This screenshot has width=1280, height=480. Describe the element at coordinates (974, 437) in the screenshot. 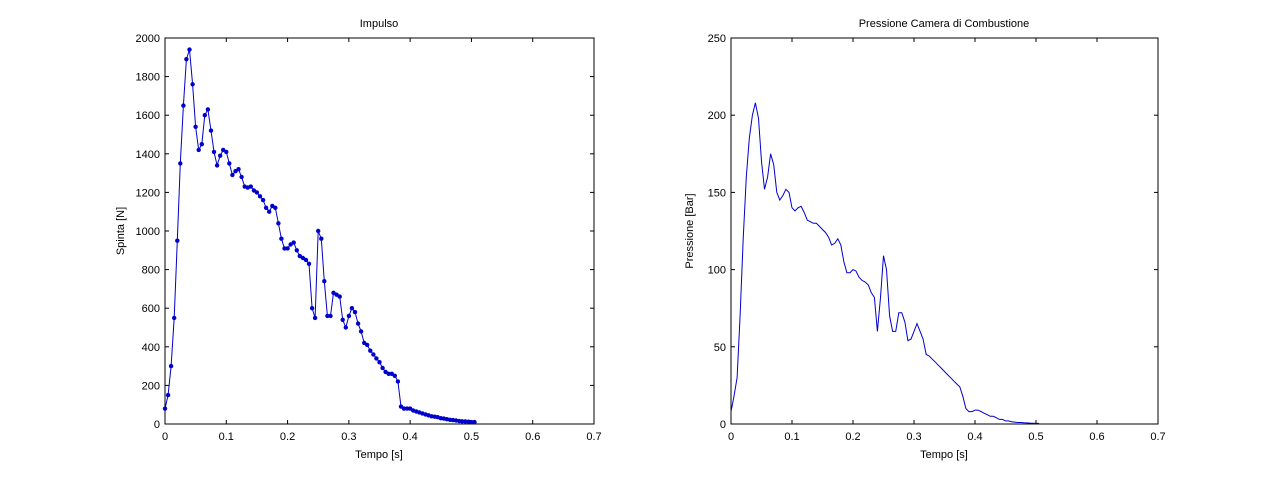

I see `x-tick-label: 0.4` at that location.